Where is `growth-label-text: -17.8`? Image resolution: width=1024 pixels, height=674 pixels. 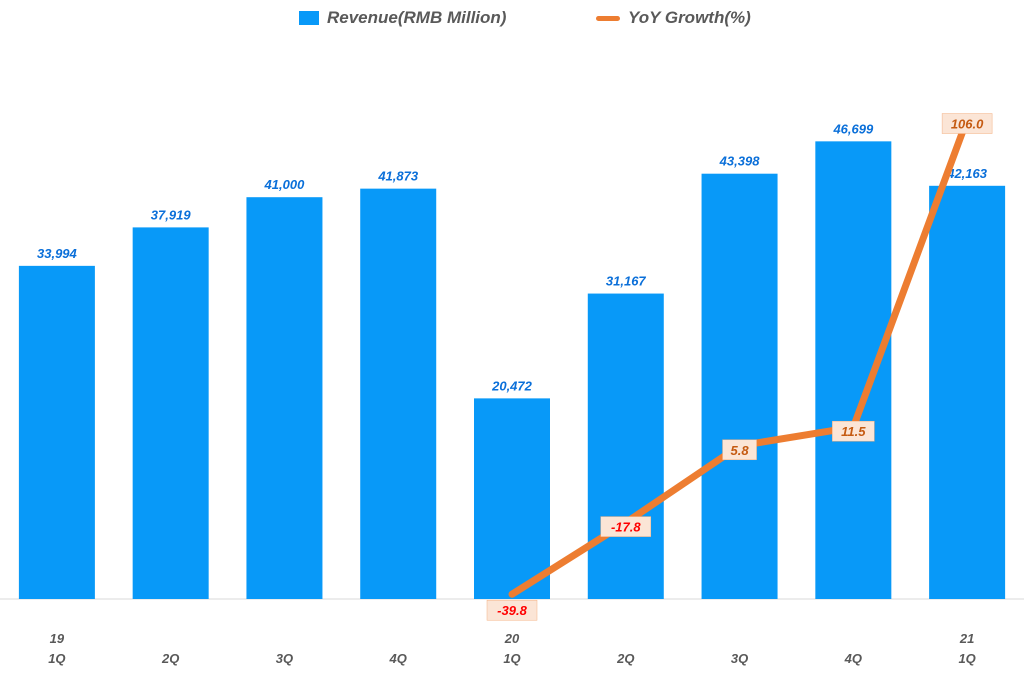
growth-label-text: -17.8 is located at coordinates (626, 527).